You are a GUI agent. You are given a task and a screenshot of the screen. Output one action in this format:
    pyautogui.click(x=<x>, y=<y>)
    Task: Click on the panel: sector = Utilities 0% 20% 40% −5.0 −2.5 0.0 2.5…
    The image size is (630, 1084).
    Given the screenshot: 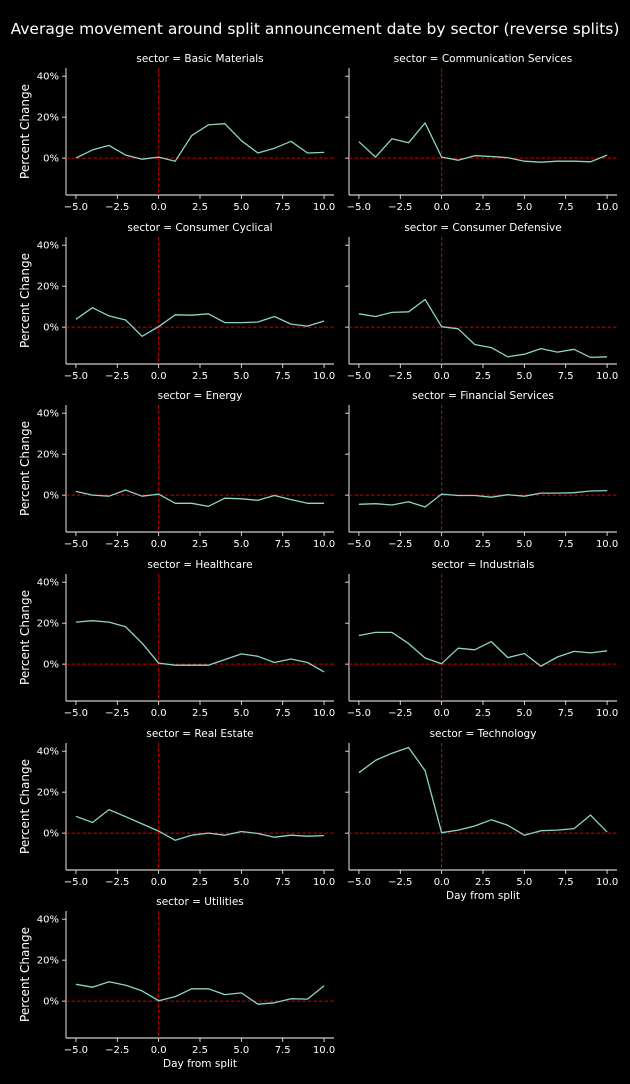 What is the action you would take?
    pyautogui.click(x=176, y=983)
    